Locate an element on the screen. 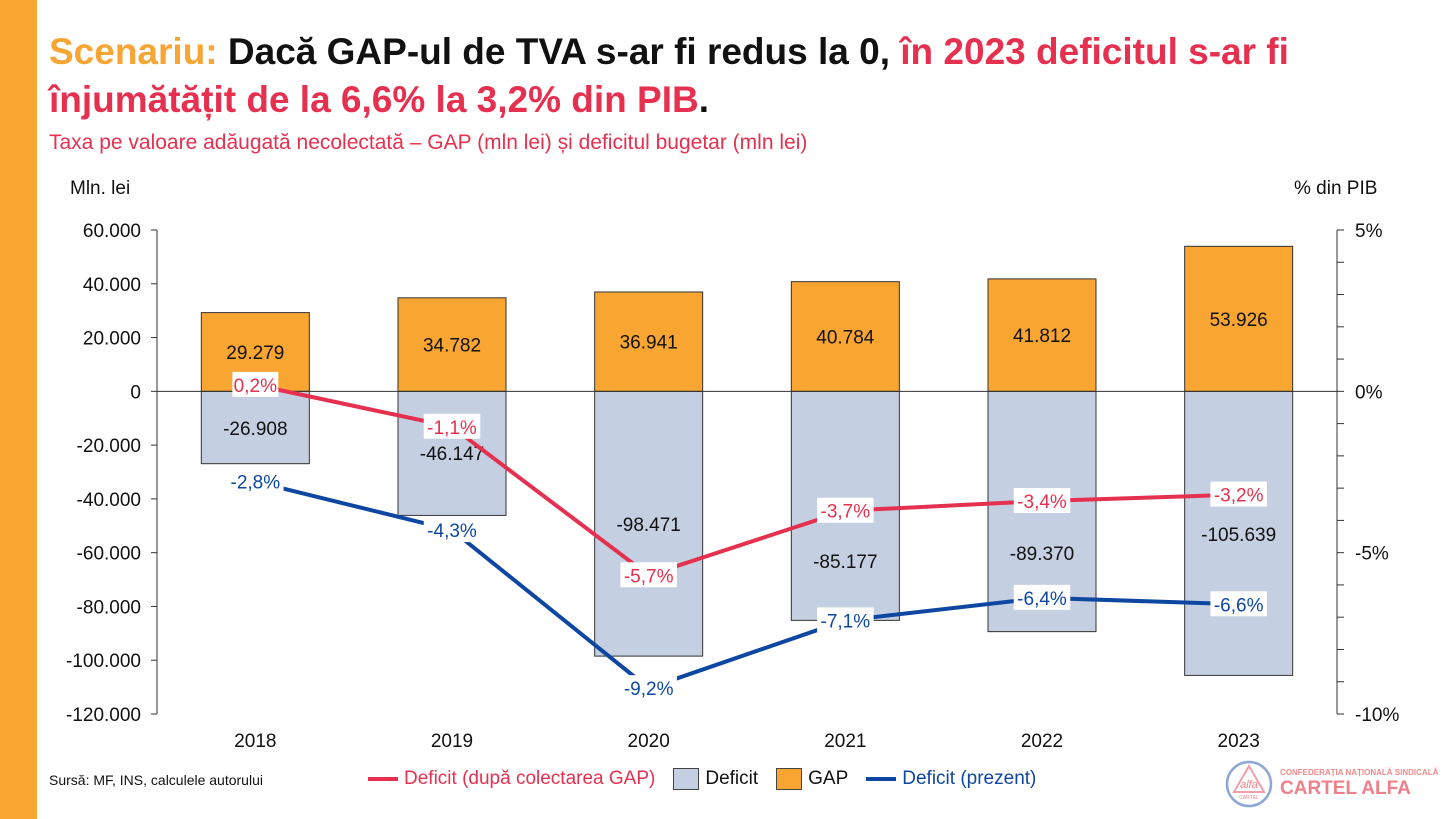  deficit-present-line-value-label: -6,6% is located at coordinates (1239, 605).